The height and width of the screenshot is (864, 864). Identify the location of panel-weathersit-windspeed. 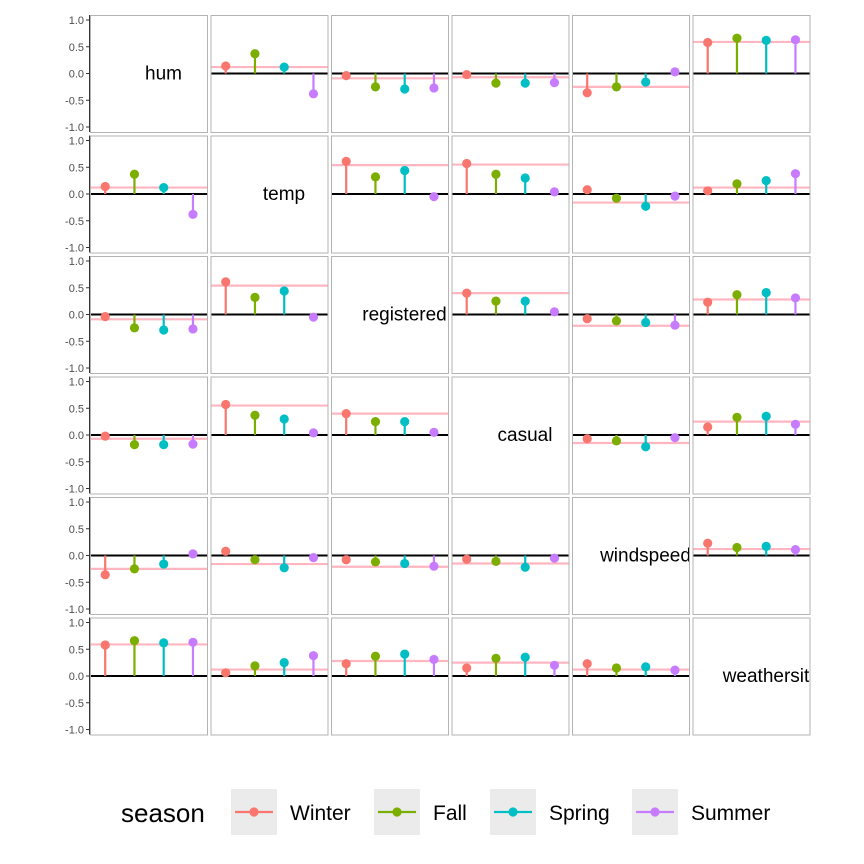
(631, 676).